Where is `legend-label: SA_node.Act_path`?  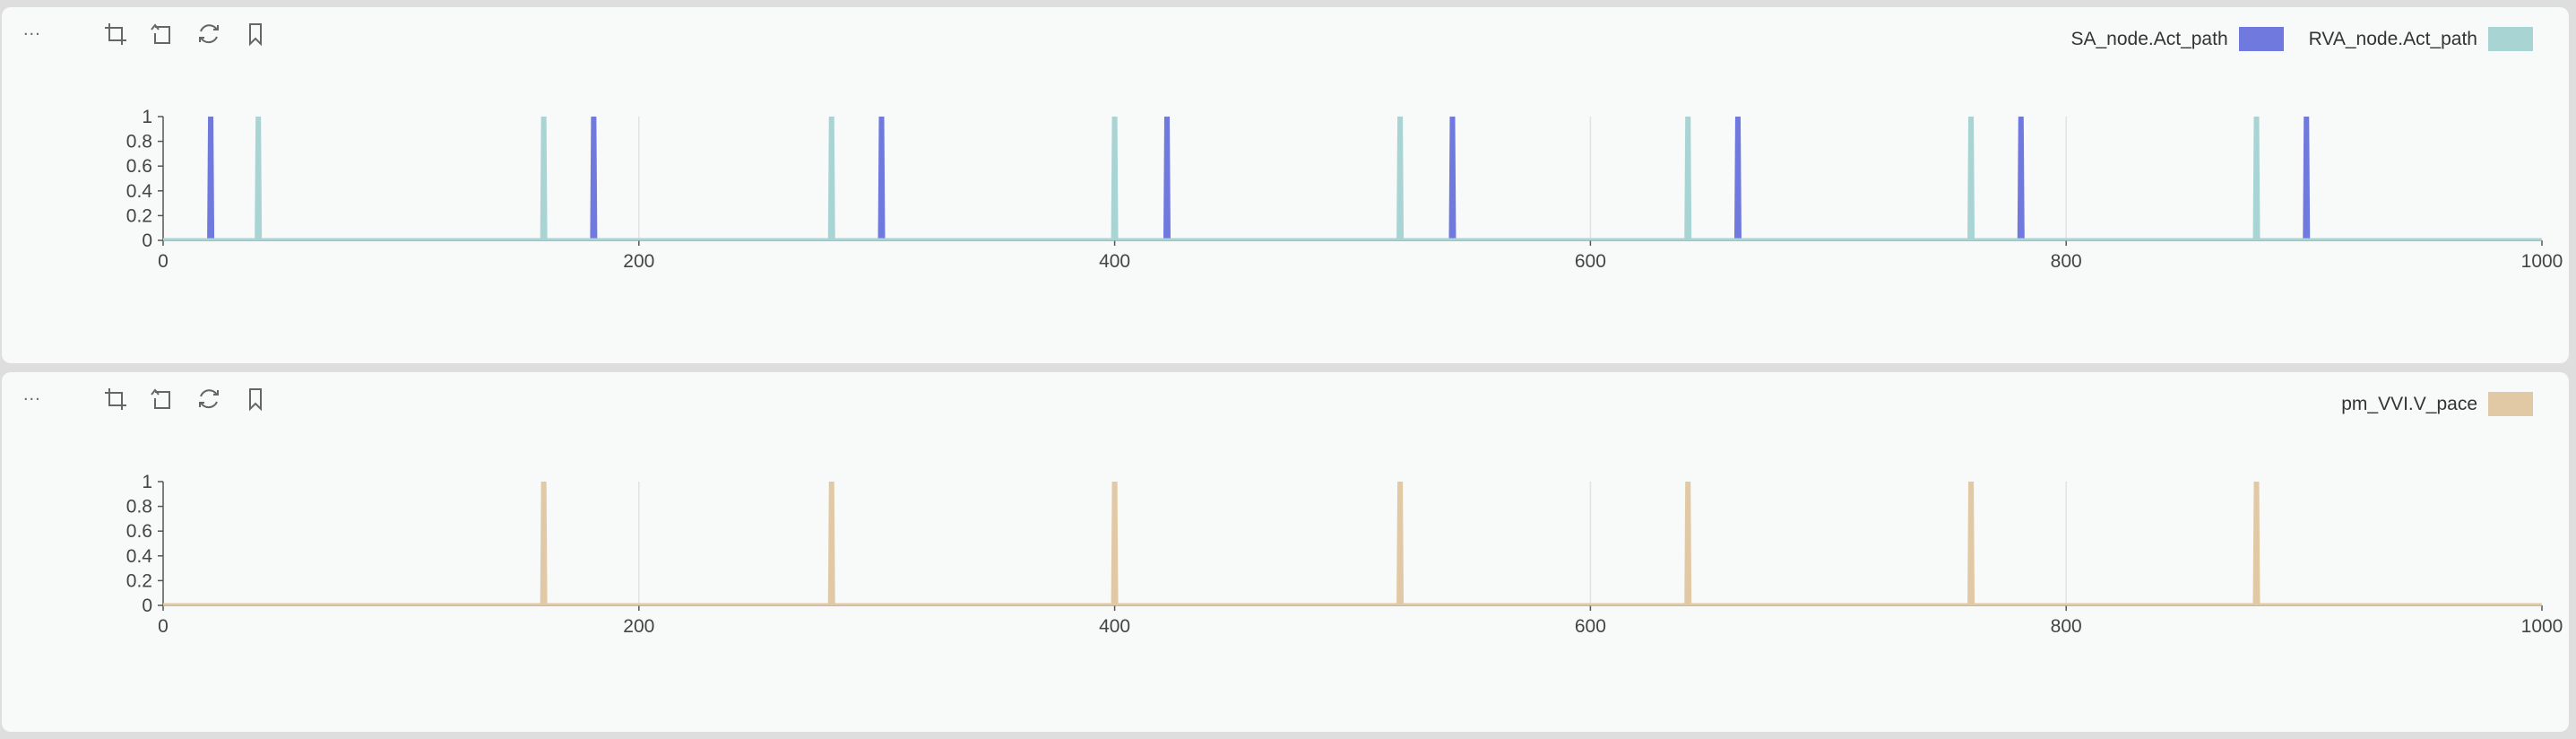
legend-label: SA_node.Act_path is located at coordinates (2149, 38).